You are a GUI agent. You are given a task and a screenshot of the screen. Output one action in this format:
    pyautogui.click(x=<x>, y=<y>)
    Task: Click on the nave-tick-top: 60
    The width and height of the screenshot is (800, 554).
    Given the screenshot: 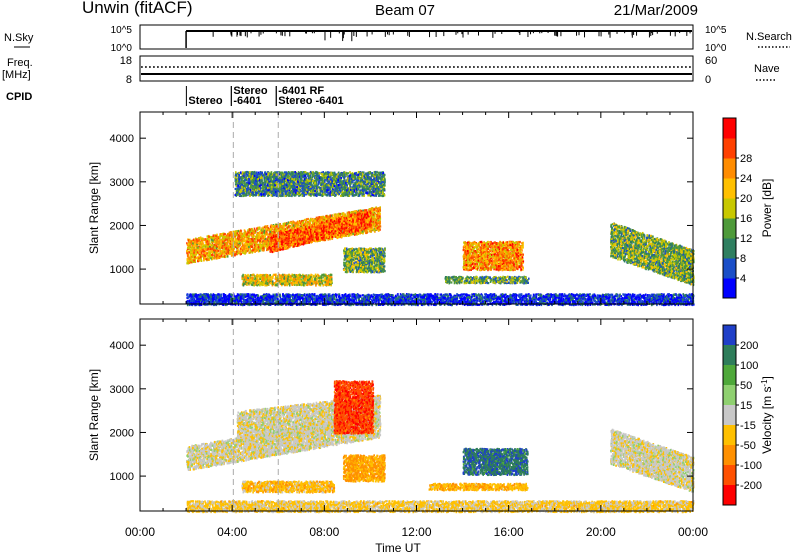 What is the action you would take?
    pyautogui.click(x=711, y=61)
    